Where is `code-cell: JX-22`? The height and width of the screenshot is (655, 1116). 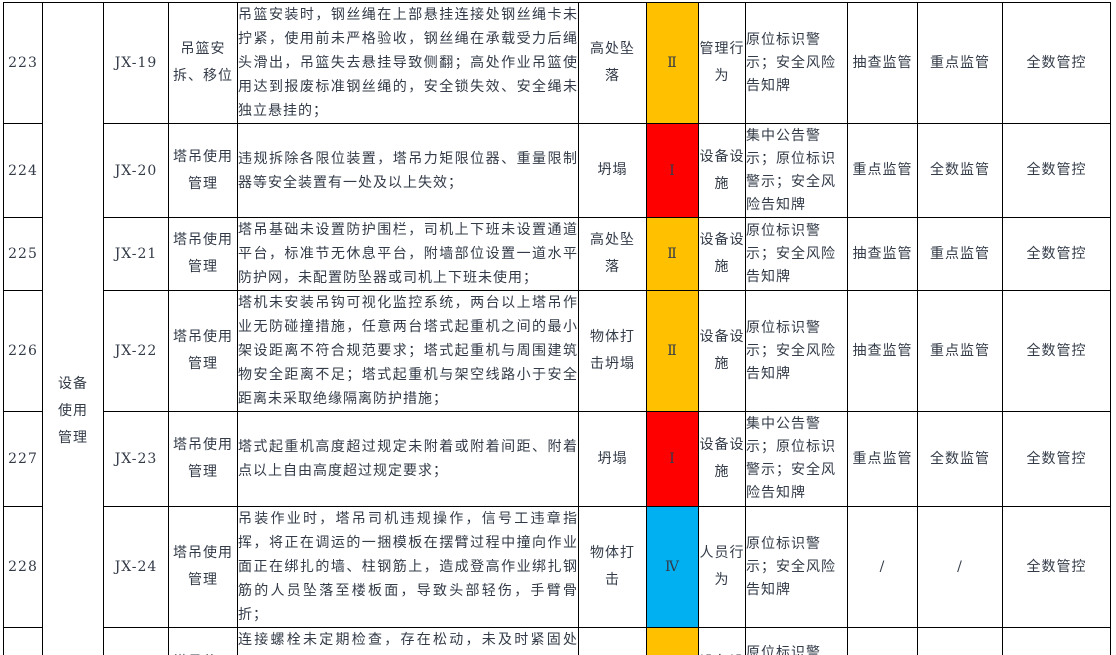 code-cell: JX-22 is located at coordinates (136, 351).